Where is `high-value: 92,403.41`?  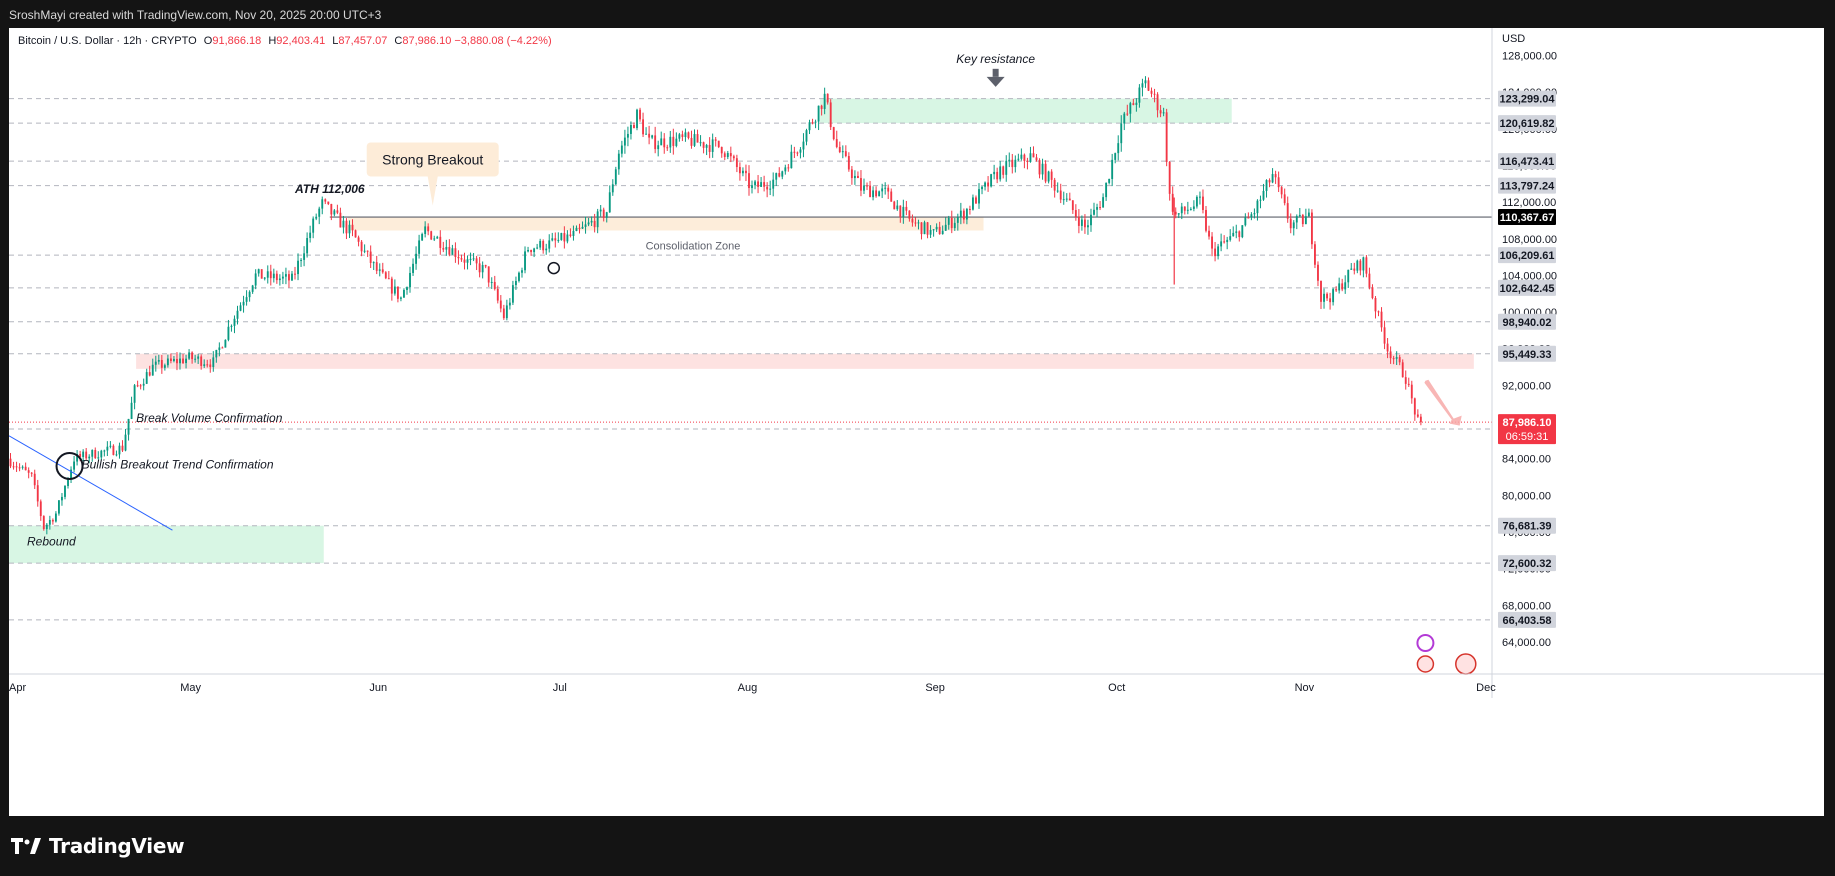 high-value: 92,403.41 is located at coordinates (301, 41).